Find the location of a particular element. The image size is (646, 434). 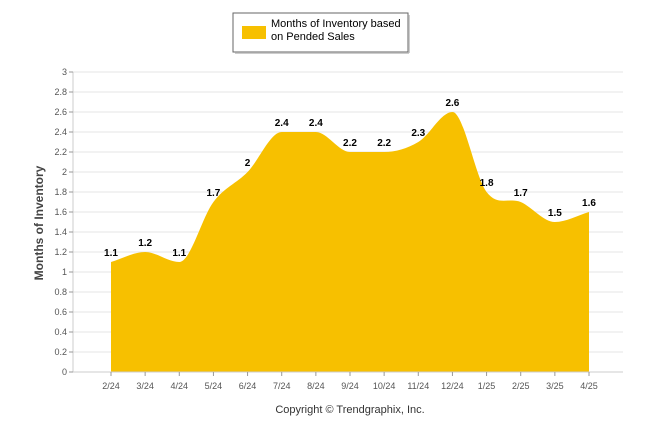

y-tick-label: 2 is located at coordinates (64, 172).